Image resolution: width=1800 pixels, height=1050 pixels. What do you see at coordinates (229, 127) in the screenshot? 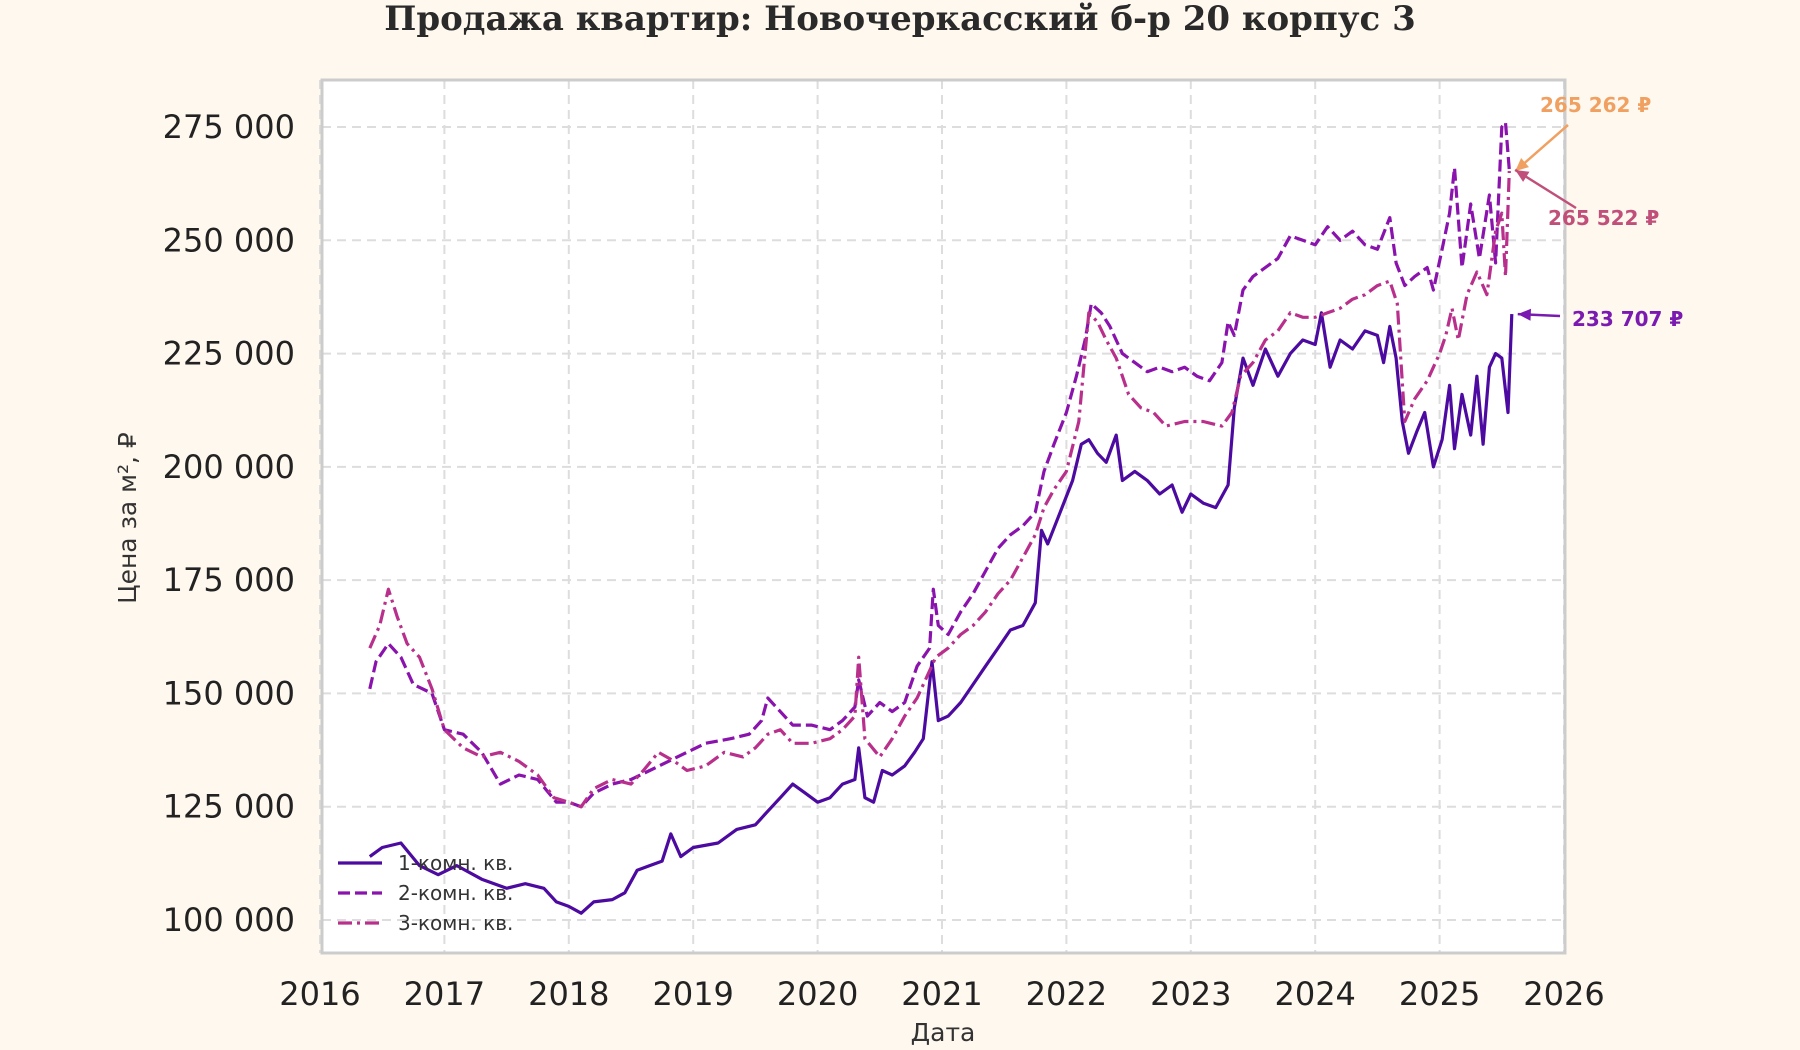
I see `y-tick-label: 275 000` at bounding box center [229, 127].